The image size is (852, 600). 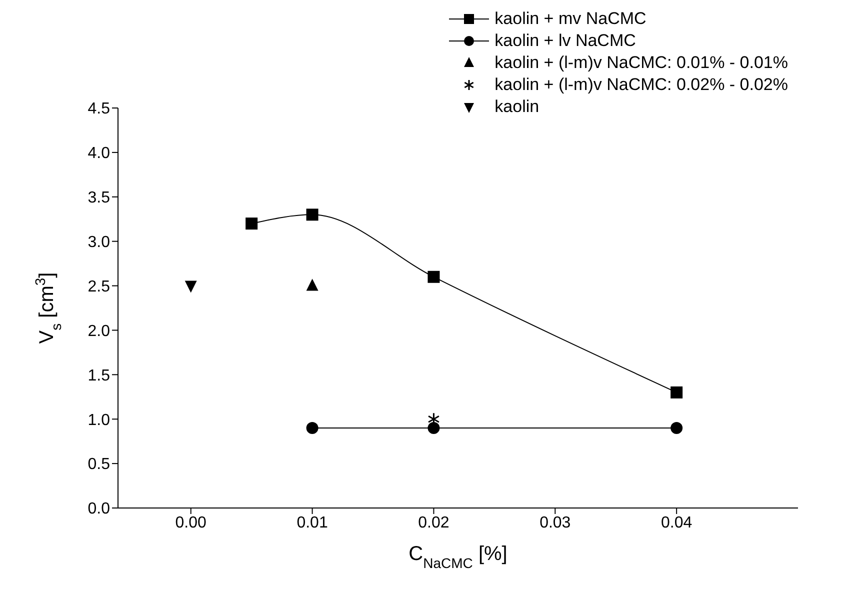 I want to click on x-tick-label: 0.03, so click(x=555, y=523).